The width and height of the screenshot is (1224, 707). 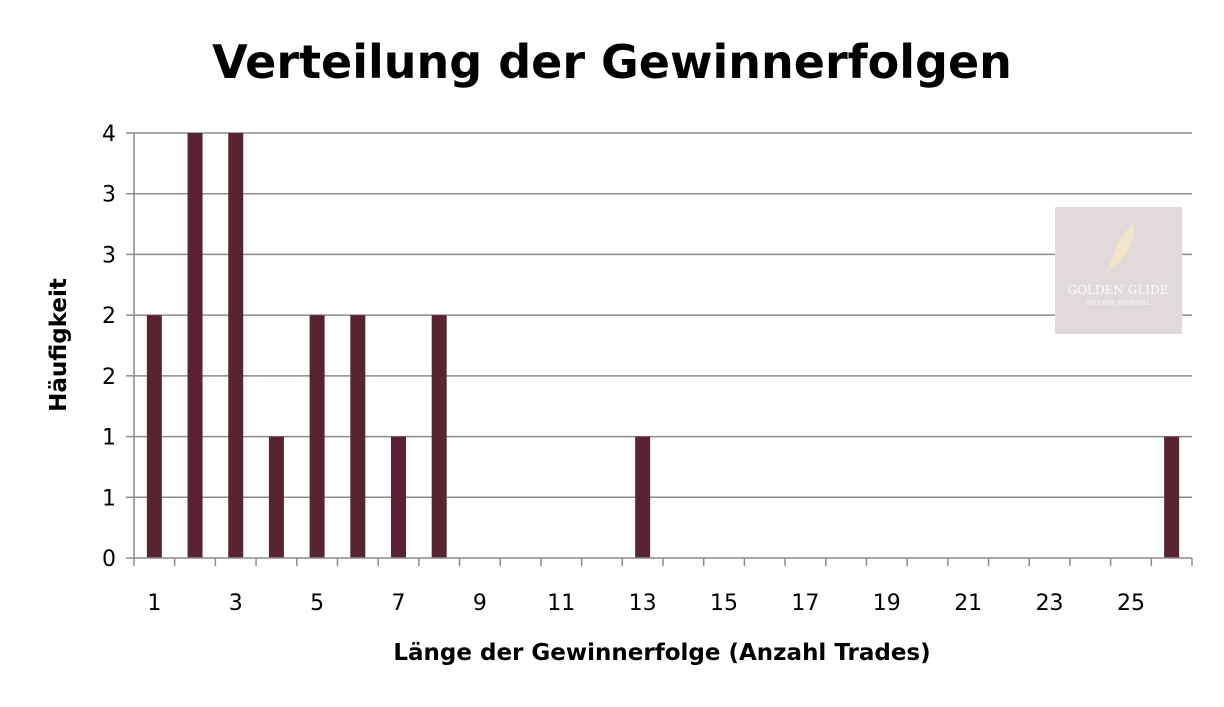 What do you see at coordinates (1131, 603) in the screenshot?
I see `x-tick-label: 25` at bounding box center [1131, 603].